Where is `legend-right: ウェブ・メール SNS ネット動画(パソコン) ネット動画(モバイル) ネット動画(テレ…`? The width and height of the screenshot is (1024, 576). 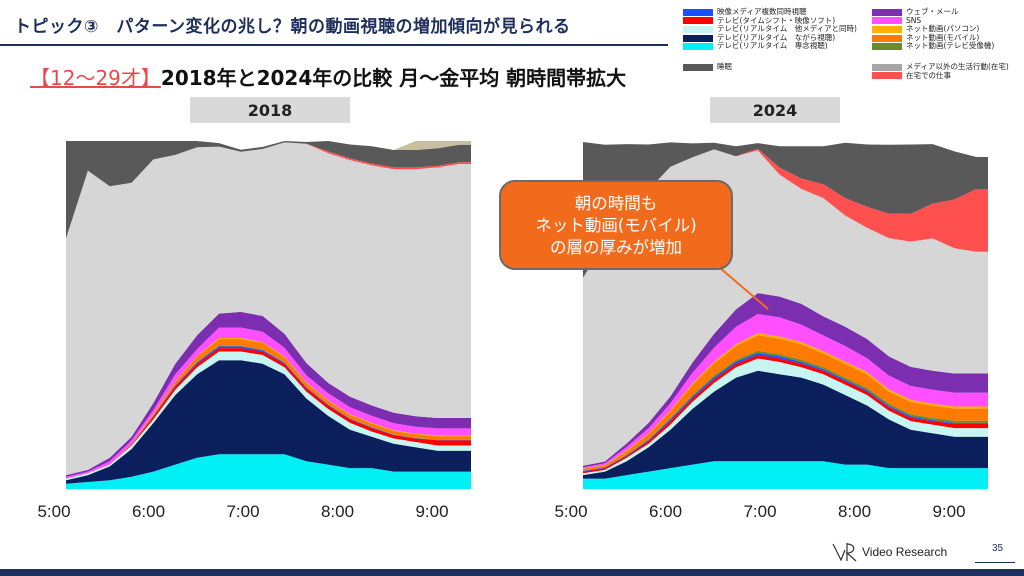
legend-right: ウェブ・メール SNS ネット動画(パソコン) ネット動画(モバイル) ネット動画(テレ… is located at coordinates (940, 44).